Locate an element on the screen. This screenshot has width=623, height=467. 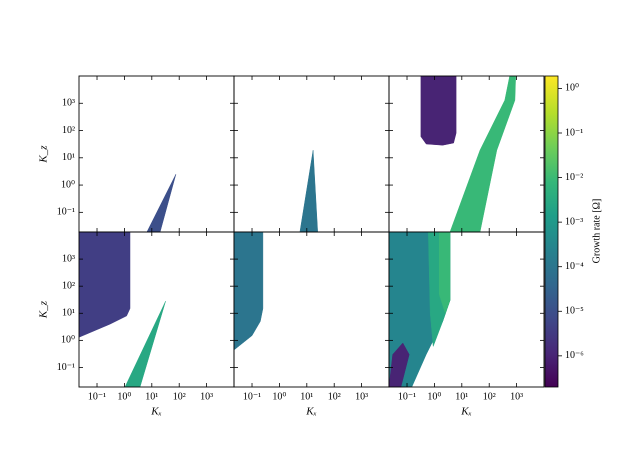
colorbar-tick-label: 10⁻¹ is located at coordinates (574, 132).